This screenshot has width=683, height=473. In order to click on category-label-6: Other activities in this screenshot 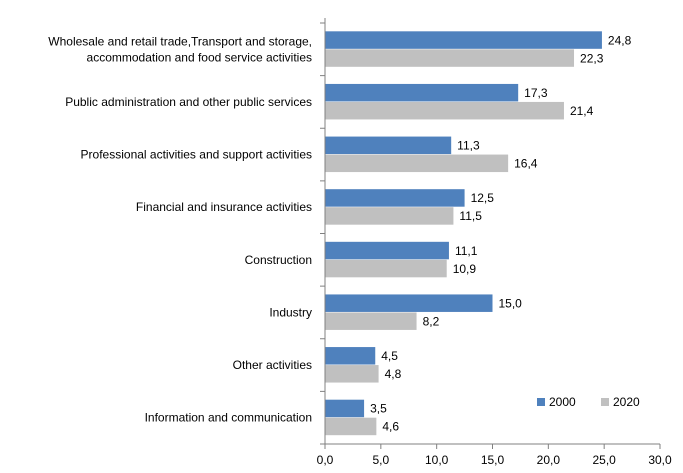, I will do `click(272, 365)`.